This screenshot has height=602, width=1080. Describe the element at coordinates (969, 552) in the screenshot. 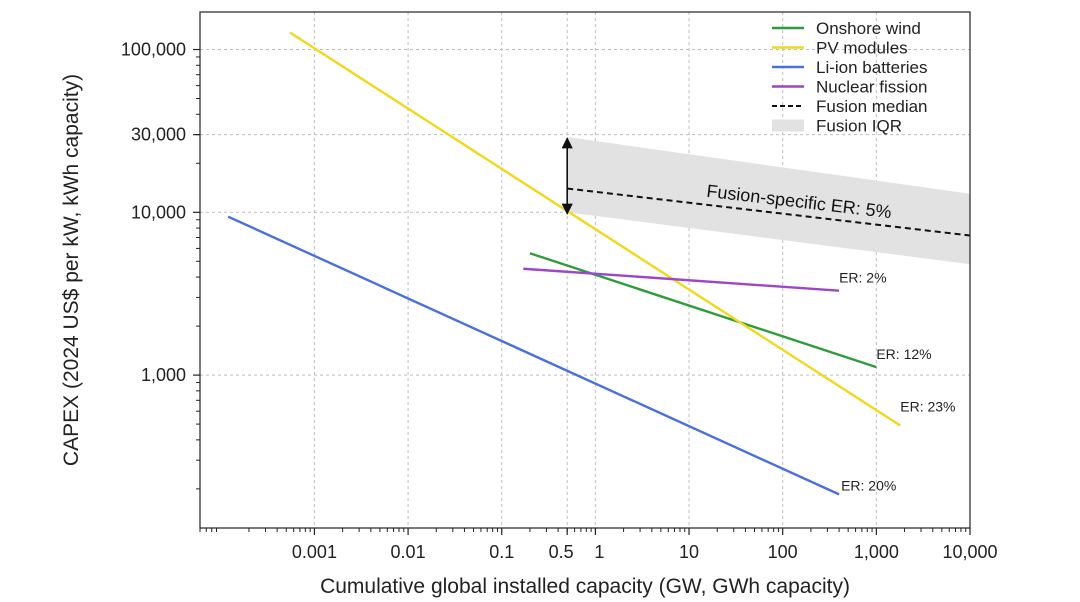

I see `x-tick-label: 10,000` at that location.